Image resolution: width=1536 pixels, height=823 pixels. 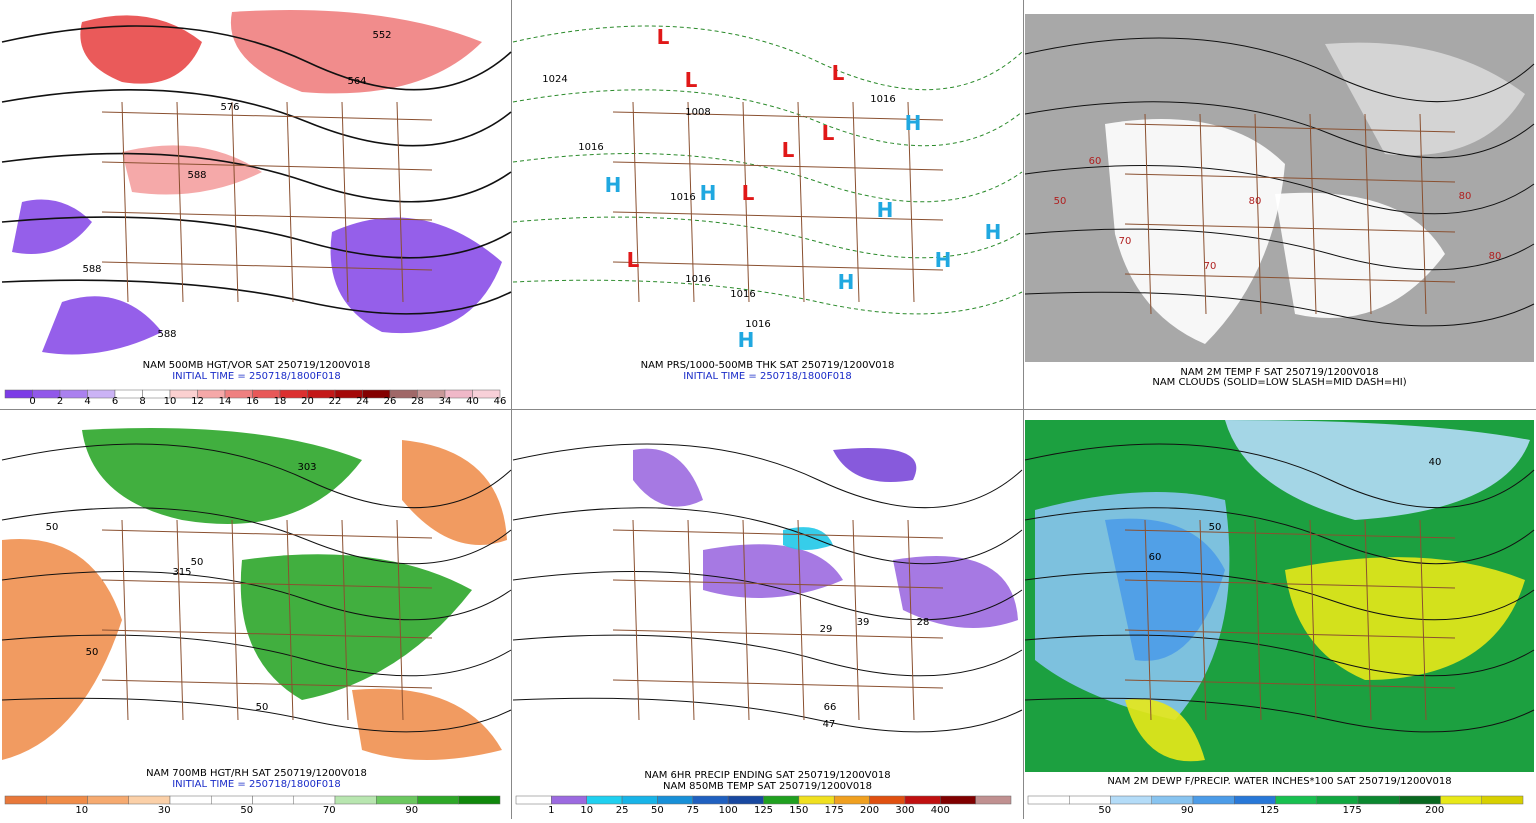 What do you see at coordinates (882, 99) in the screenshot?
I see `map-label: 1016` at bounding box center [882, 99].